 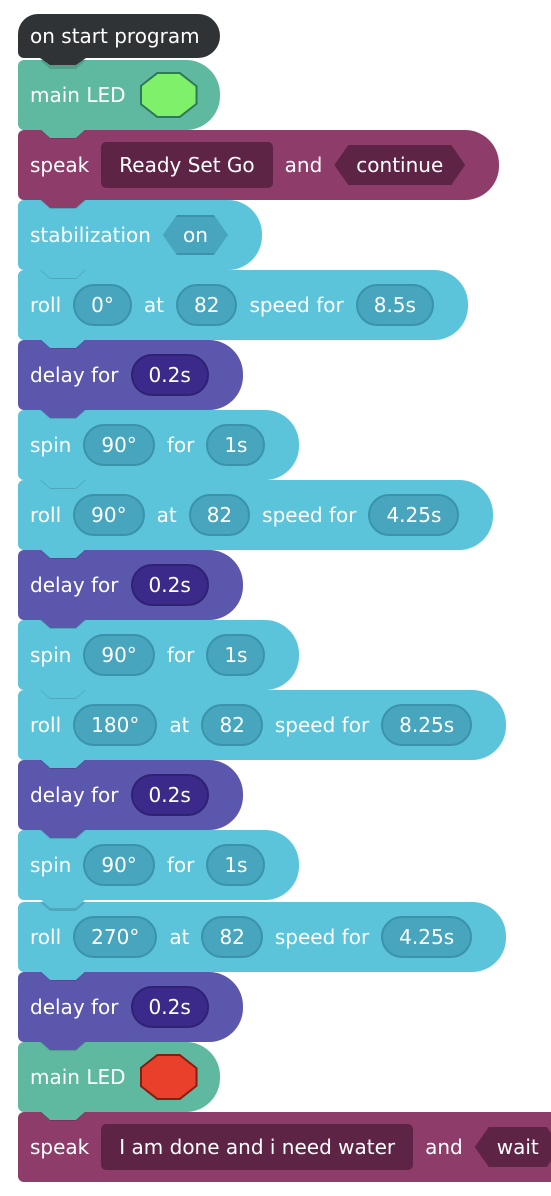 I want to click on roll-block: roll 0° at 82 speed for 8.5s, so click(x=243, y=305).